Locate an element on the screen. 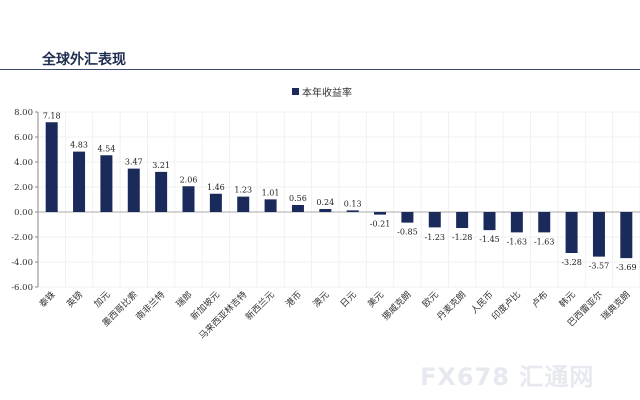 This screenshot has width=640, height=400. y-tick-label: -4.00 is located at coordinates (22, 263).